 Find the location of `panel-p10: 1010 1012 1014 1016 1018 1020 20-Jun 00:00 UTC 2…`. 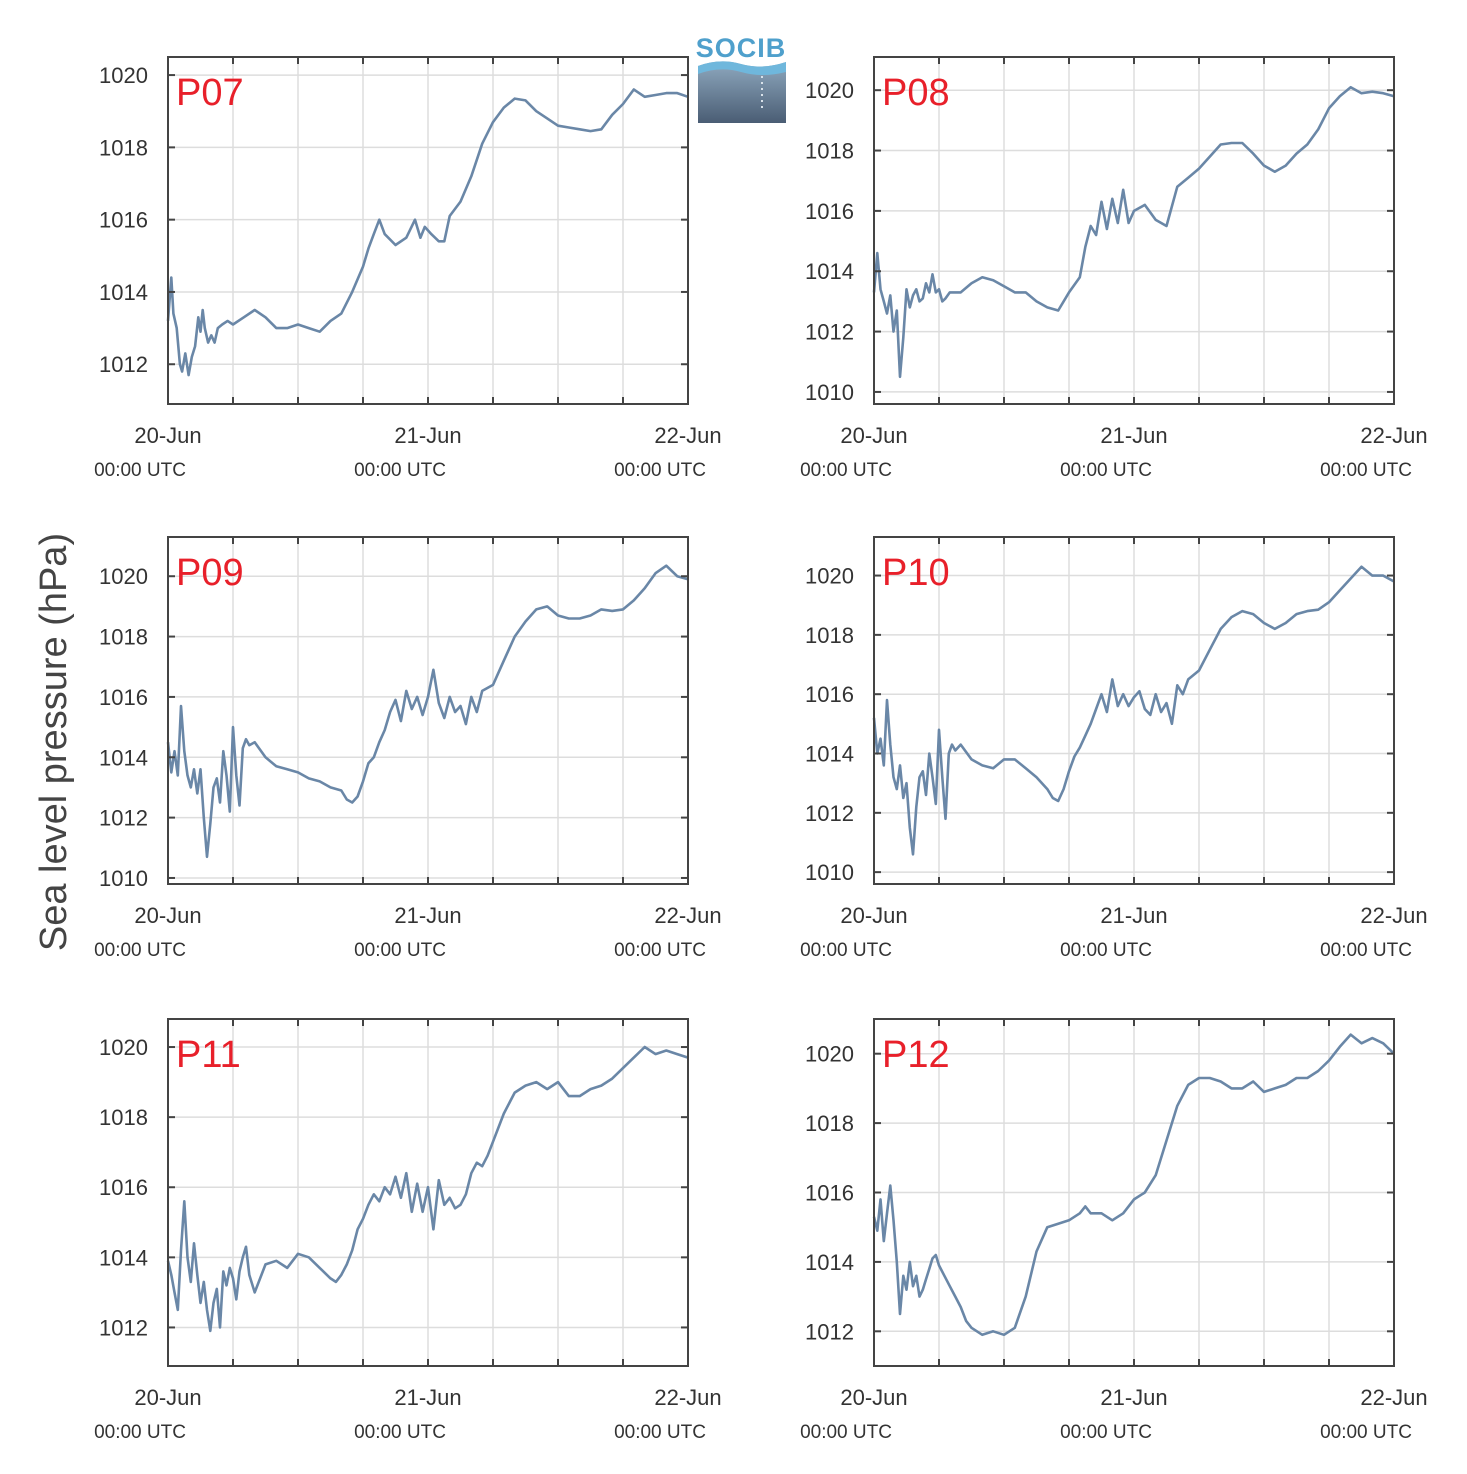

panel-p10: 1010 1012 1014 1016 1018 1020 20-Jun 00:00 UTC 2… is located at coordinates (1114, 748).